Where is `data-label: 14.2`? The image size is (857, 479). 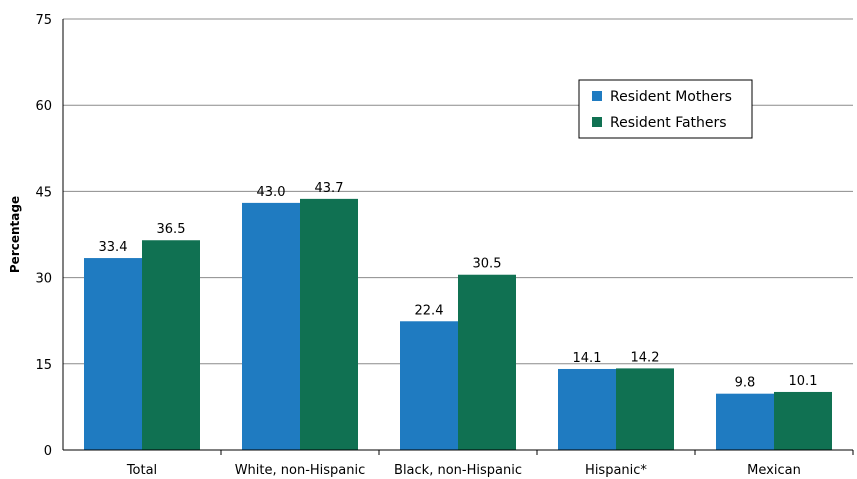
data-label: 14.2 is located at coordinates (645, 357).